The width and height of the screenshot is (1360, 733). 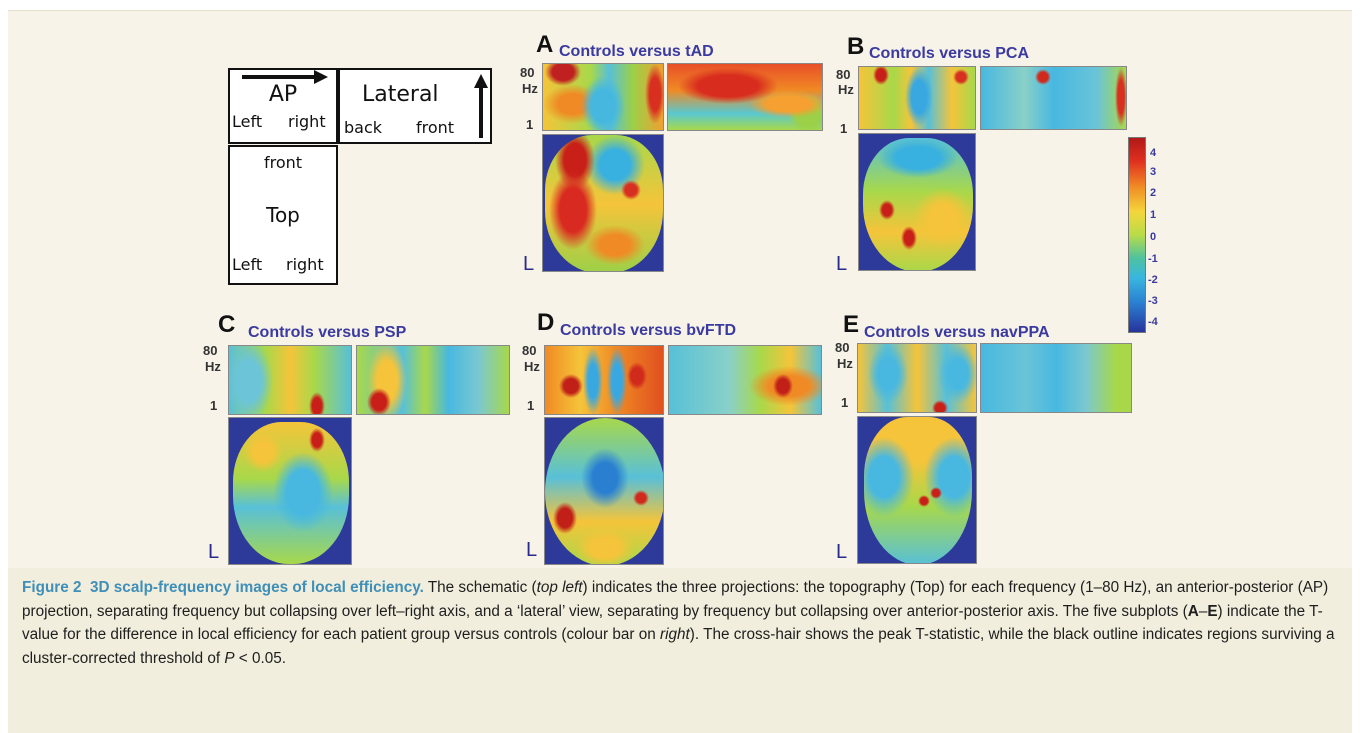 I want to click on panel-e-side-label: L, so click(x=842, y=552).